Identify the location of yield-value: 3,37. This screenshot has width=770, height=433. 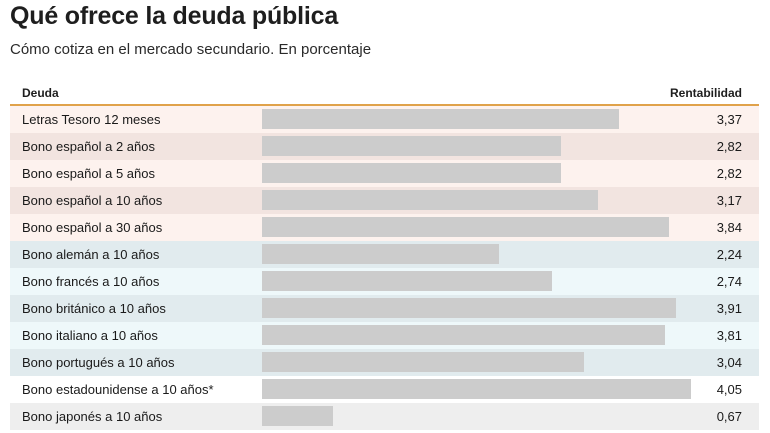
(729, 119).